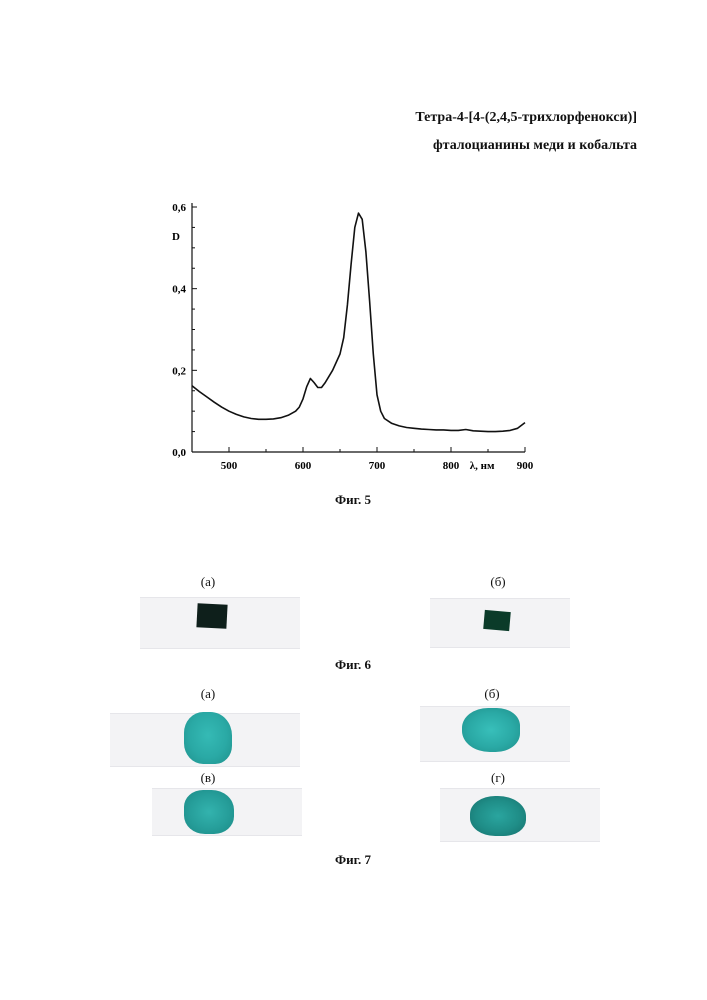 Image resolution: width=707 pixels, height=1000 pixels. What do you see at coordinates (211, 616) in the screenshot?
I see `fig6-sample-a` at bounding box center [211, 616].